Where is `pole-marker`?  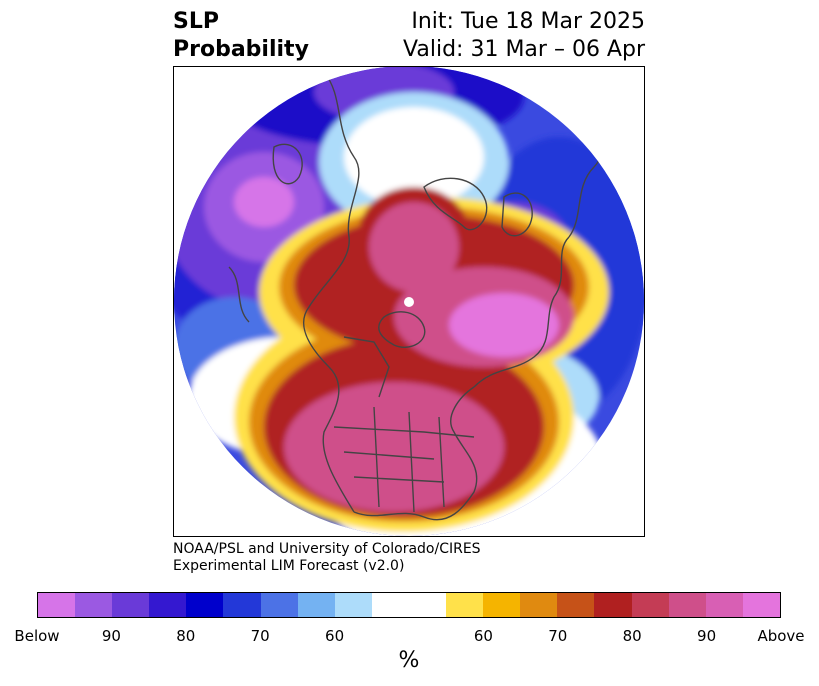 pole-marker is located at coordinates (409, 302).